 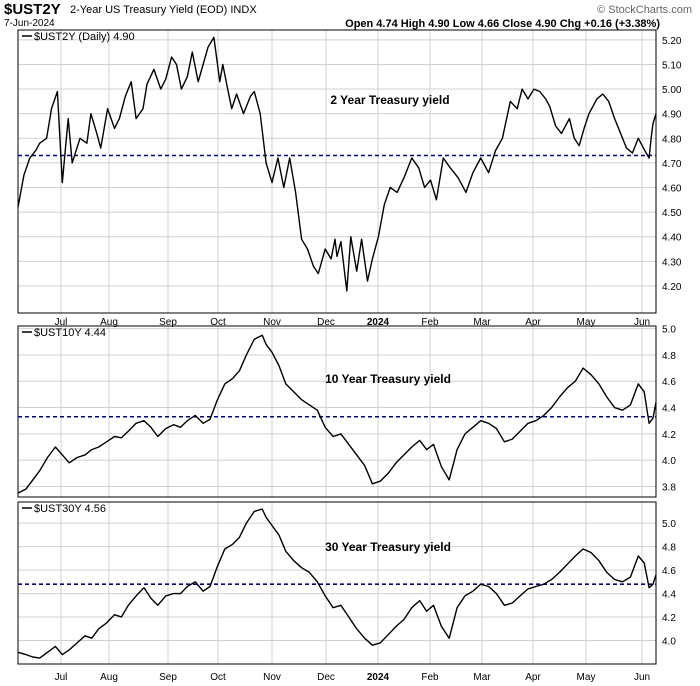 I want to click on y-tick-label: 4.70, so click(x=672, y=164).